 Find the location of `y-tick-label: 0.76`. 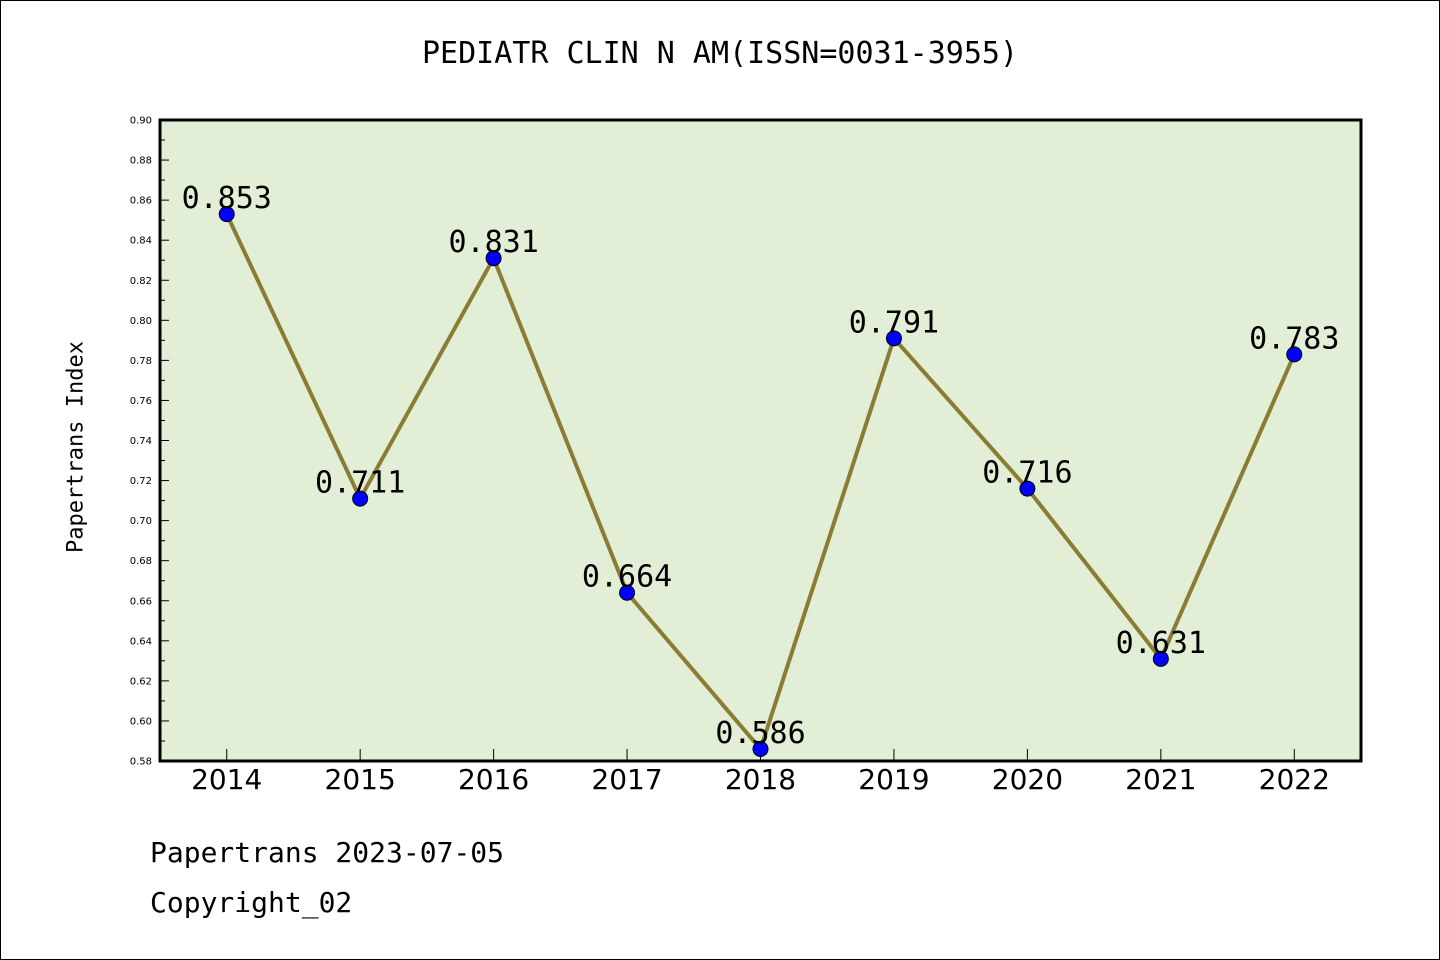

y-tick-label: 0.76 is located at coordinates (141, 401).